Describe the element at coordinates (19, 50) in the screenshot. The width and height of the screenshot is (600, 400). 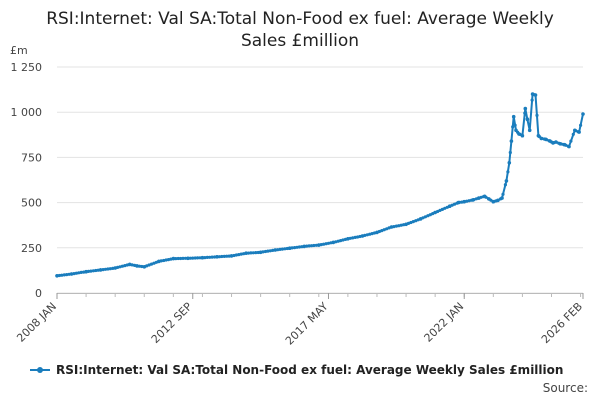
I see `y-axis-unit-label: £m` at that location.